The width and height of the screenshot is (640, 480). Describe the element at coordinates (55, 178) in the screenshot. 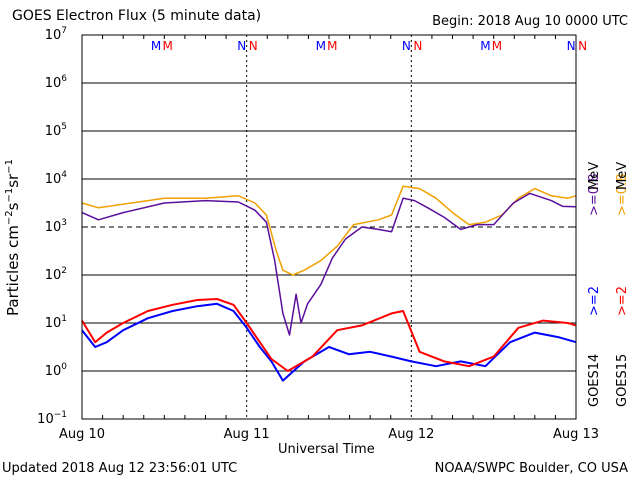

I see `y-tick-label: 10⁴` at that location.